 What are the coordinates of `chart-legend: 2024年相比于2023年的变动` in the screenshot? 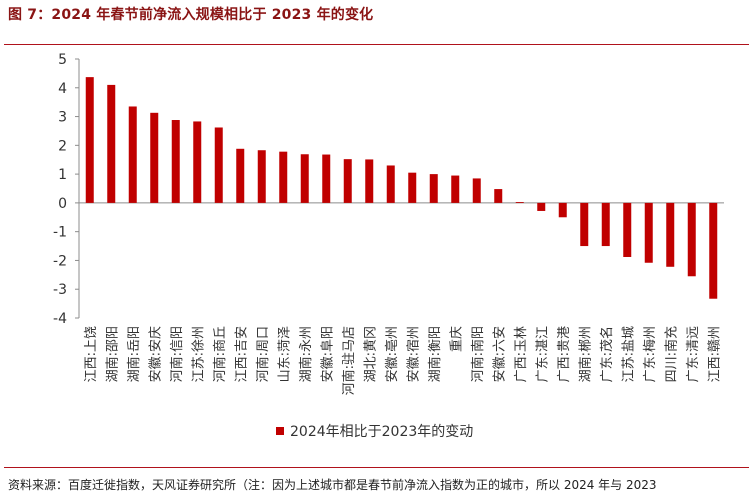 It's located at (374, 432).